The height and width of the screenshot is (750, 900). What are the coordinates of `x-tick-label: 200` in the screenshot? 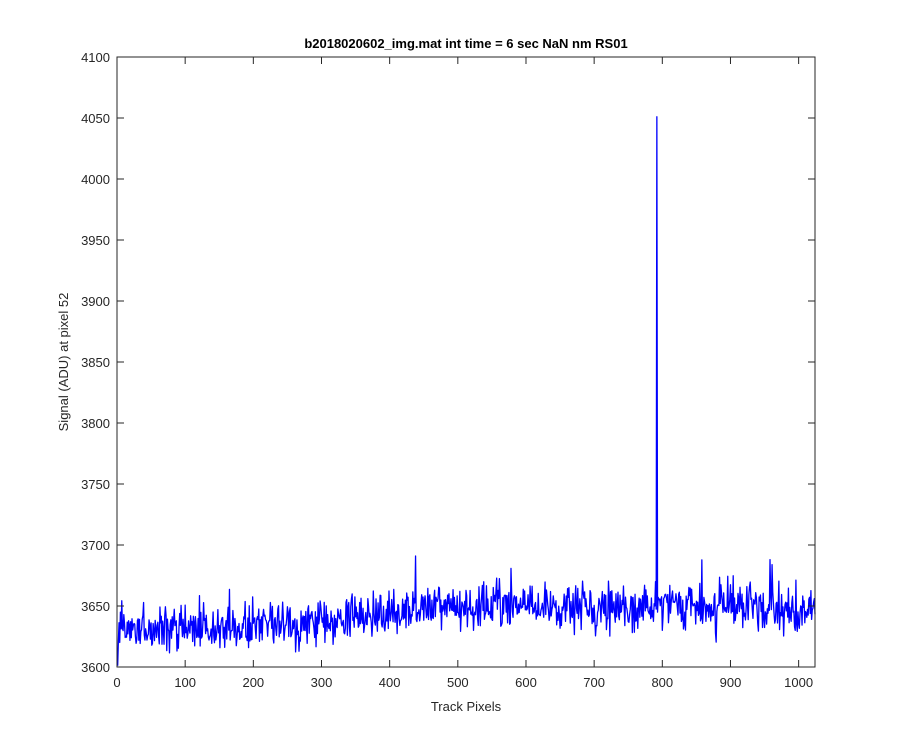 It's located at (253, 682).